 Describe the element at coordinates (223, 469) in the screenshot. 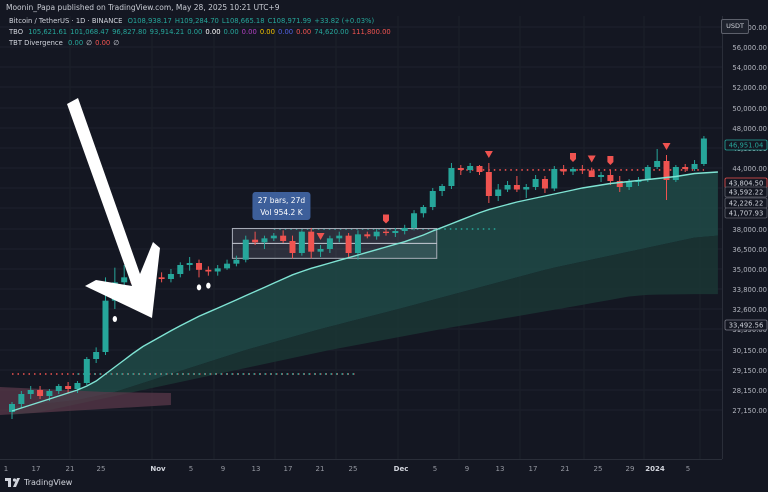

I see `time-tick-label: 9` at that location.